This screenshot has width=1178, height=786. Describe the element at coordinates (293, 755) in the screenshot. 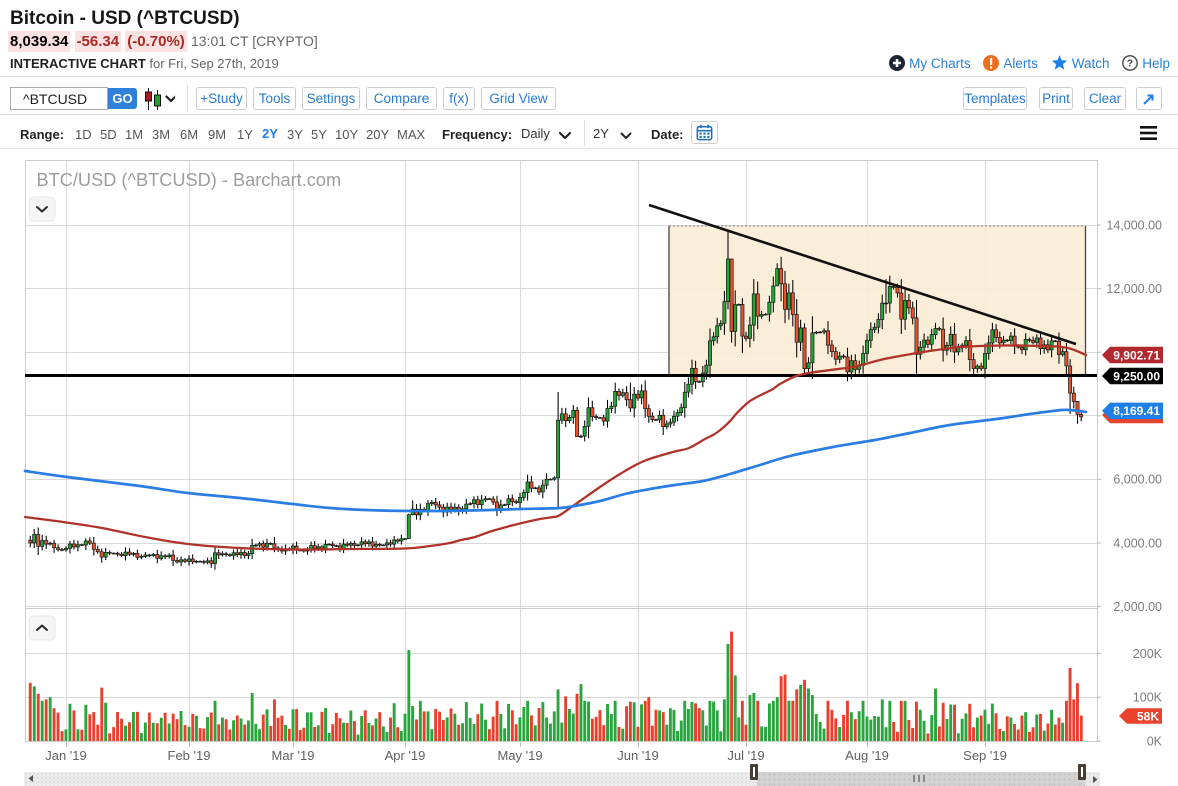

I see `svg-text: Mar '19` at that location.